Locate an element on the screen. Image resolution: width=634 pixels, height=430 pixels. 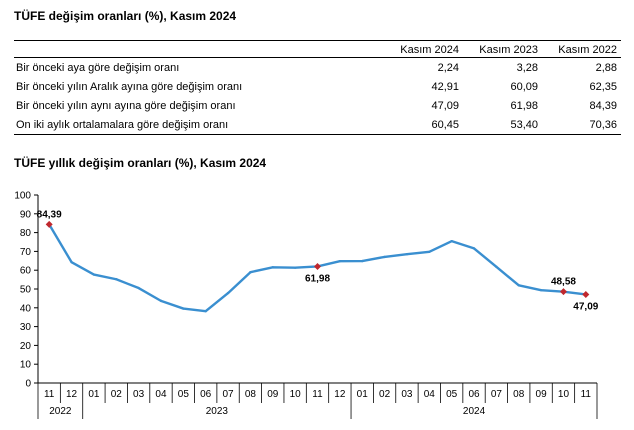
y-tick-label: 70 is located at coordinates (26, 252).